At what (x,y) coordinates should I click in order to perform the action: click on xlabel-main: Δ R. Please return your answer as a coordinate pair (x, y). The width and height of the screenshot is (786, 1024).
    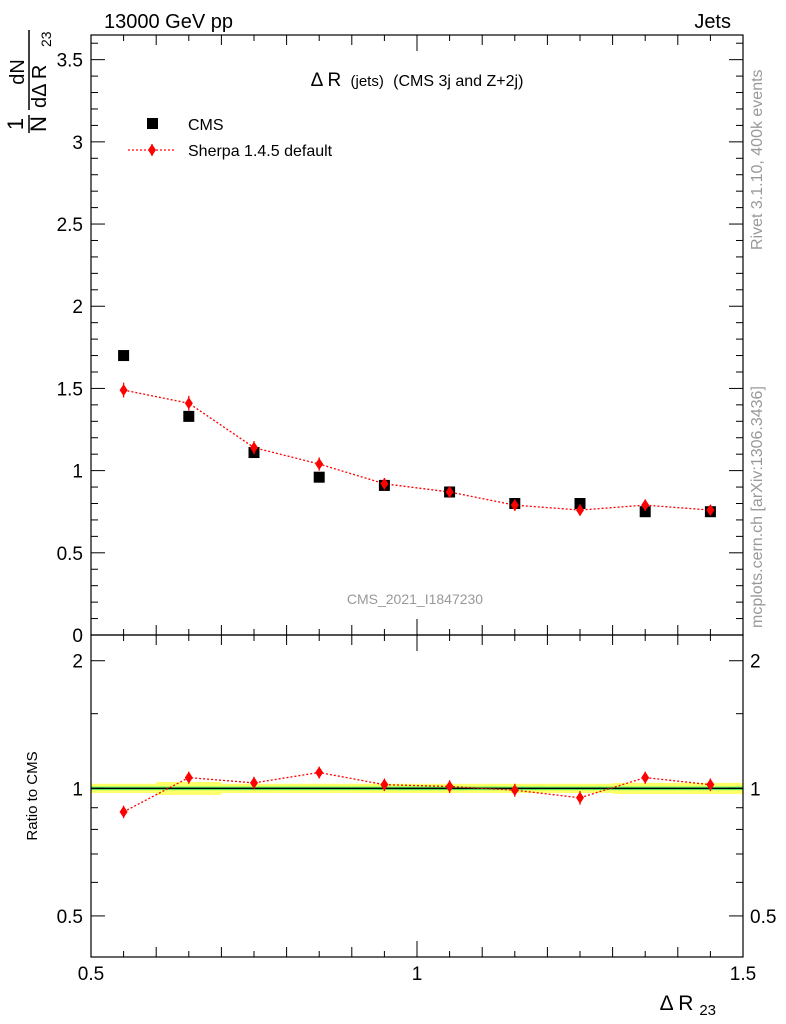
    Looking at the image, I should click on (677, 1003).